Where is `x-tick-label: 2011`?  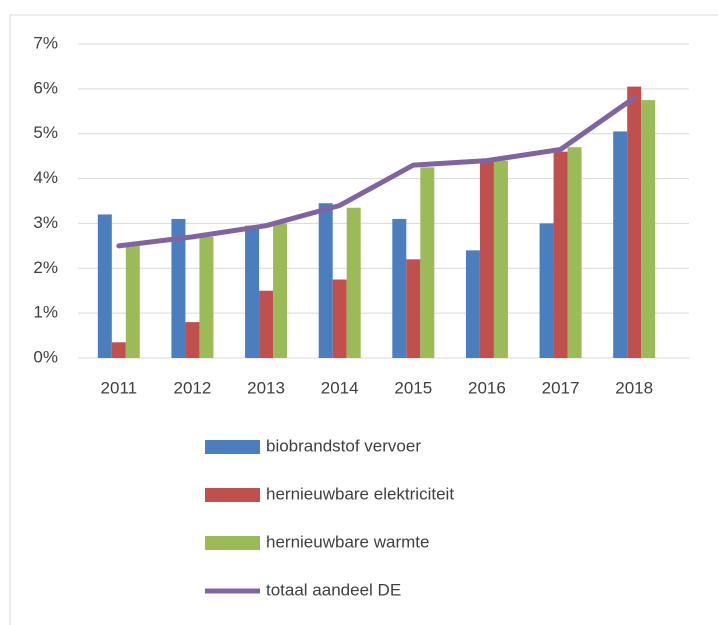
x-tick-label: 2011 is located at coordinates (119, 387).